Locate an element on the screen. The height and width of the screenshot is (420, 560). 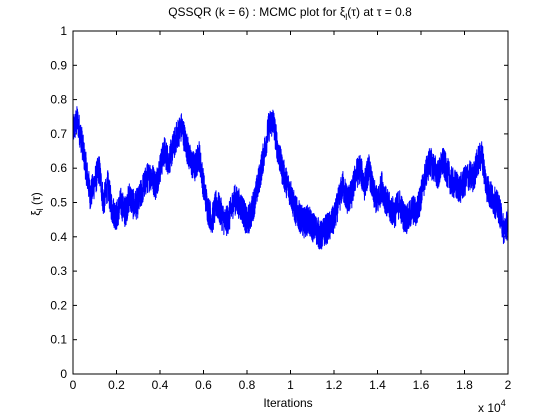
x-tick-label: 0.2 is located at coordinates (116, 385).